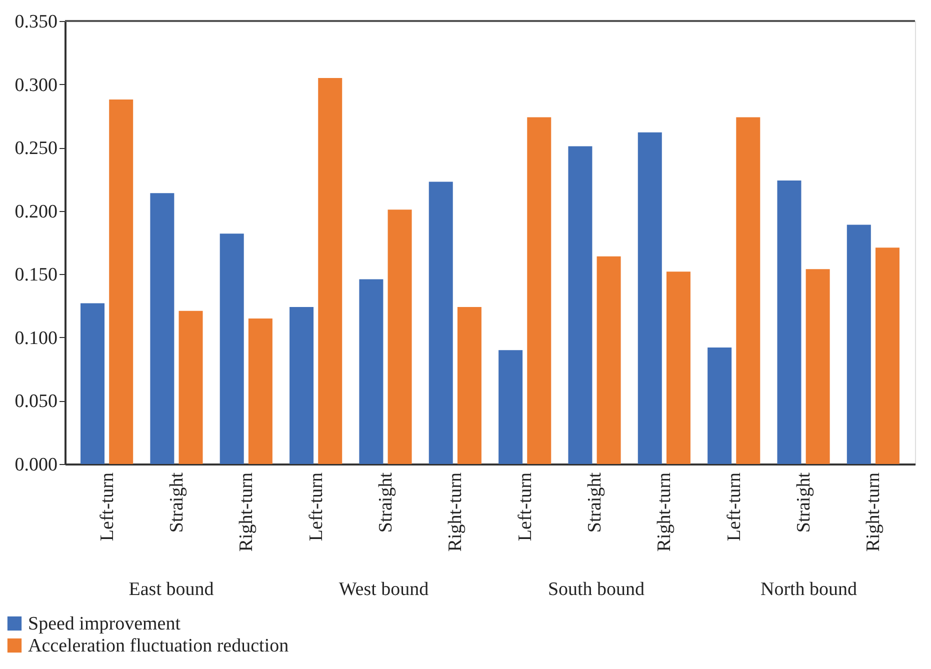  I want to click on y-tick-label: 0.300, so click(36, 85).